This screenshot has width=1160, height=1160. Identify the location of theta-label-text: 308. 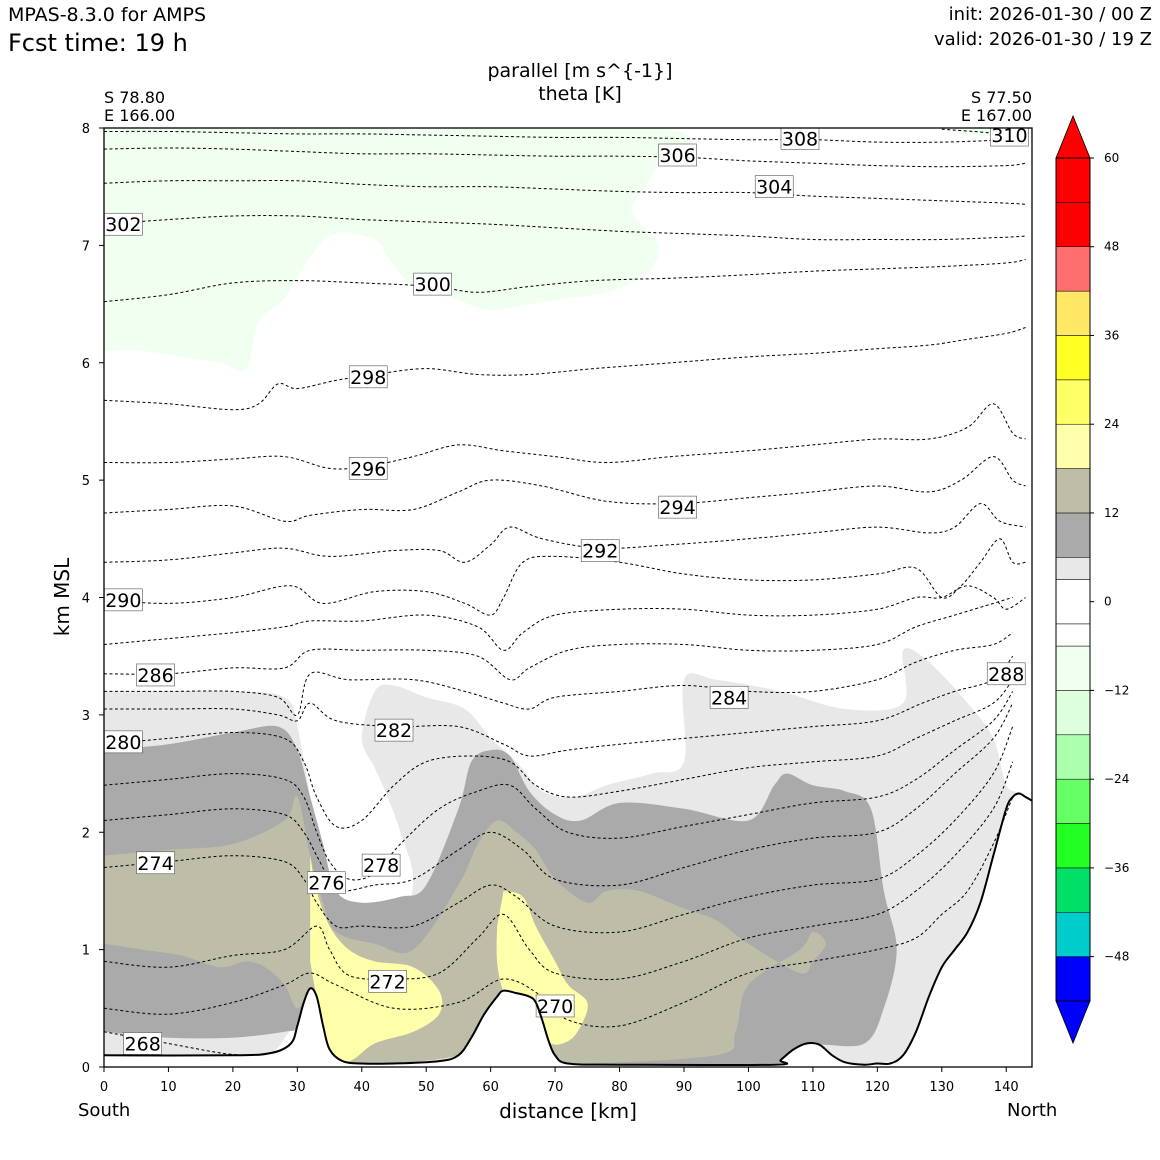
(800, 140).